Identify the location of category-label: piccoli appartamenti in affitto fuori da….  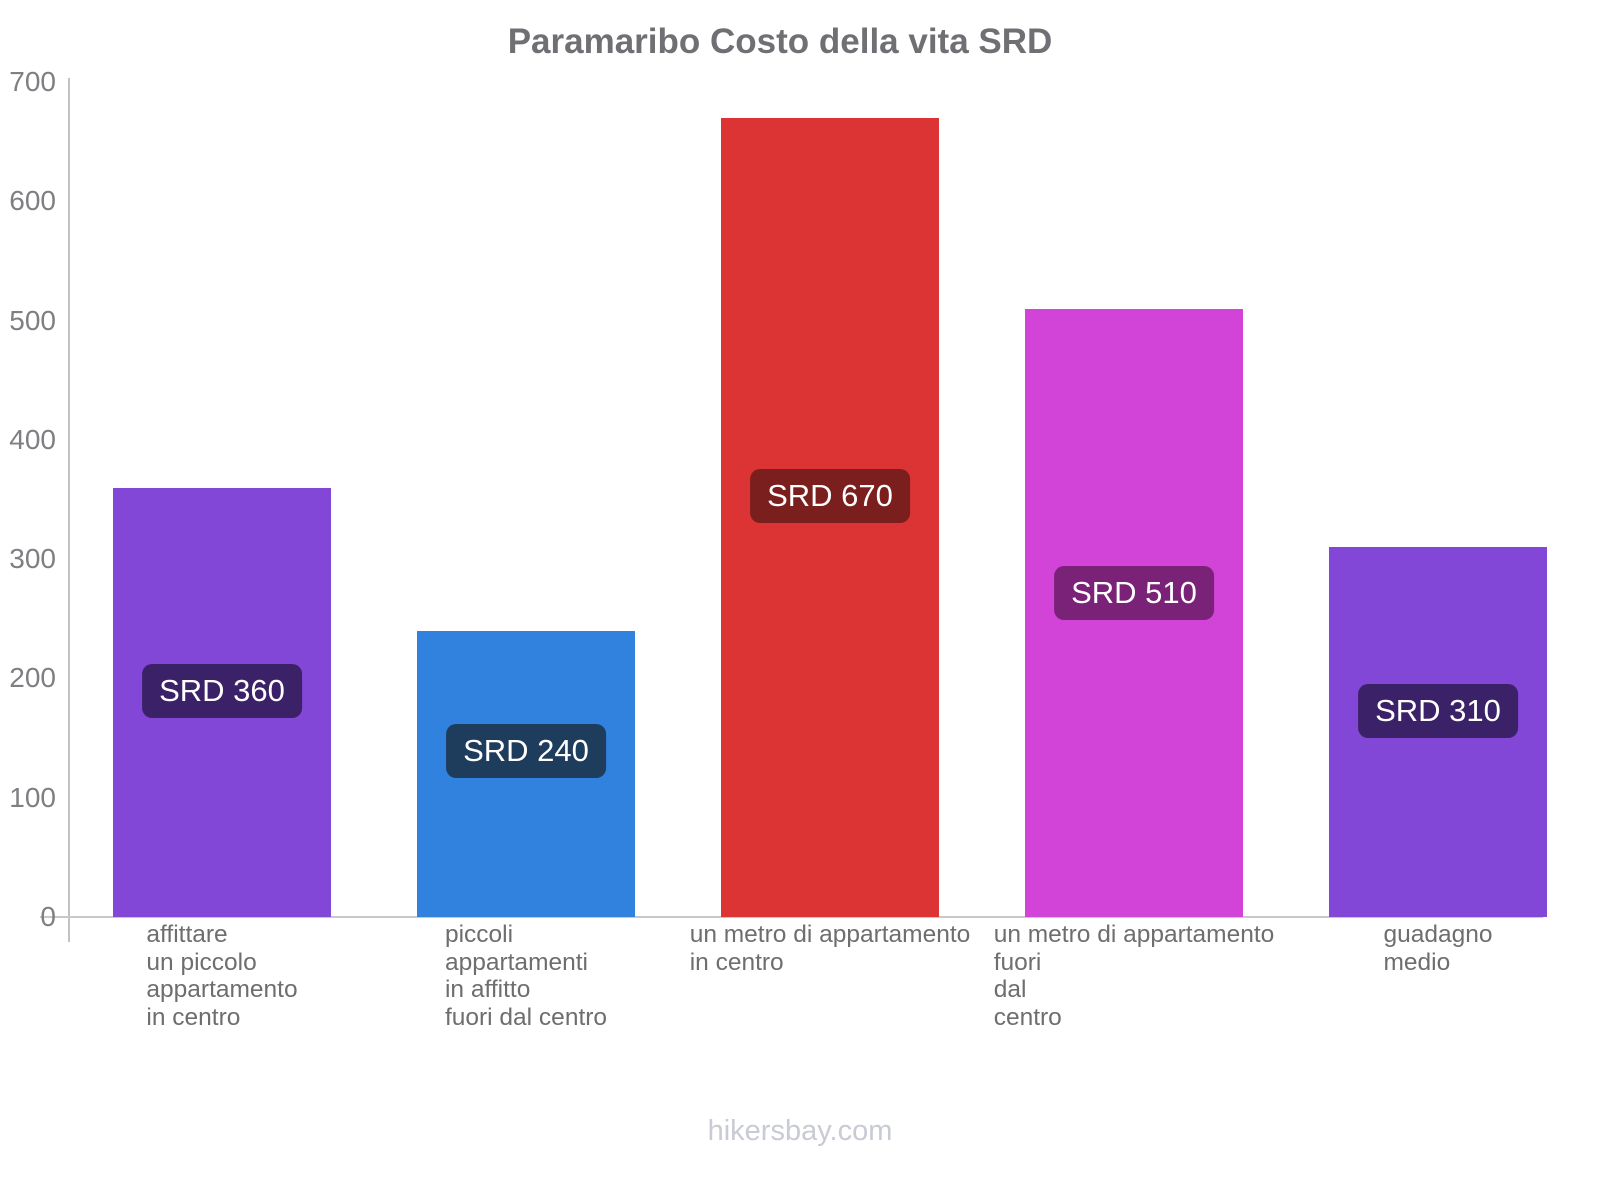
(526, 976).